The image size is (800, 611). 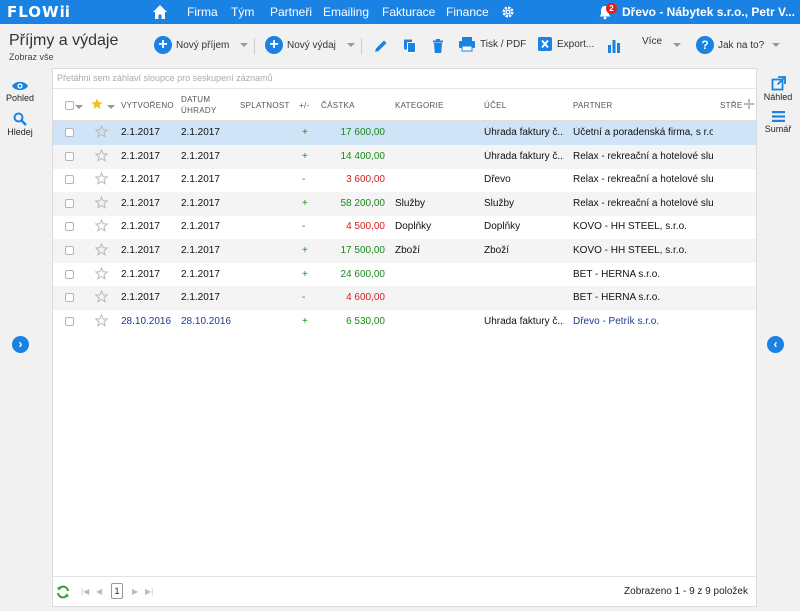 I want to click on column-paid-date: DATUM ÚHRADY, so click(x=199, y=105).